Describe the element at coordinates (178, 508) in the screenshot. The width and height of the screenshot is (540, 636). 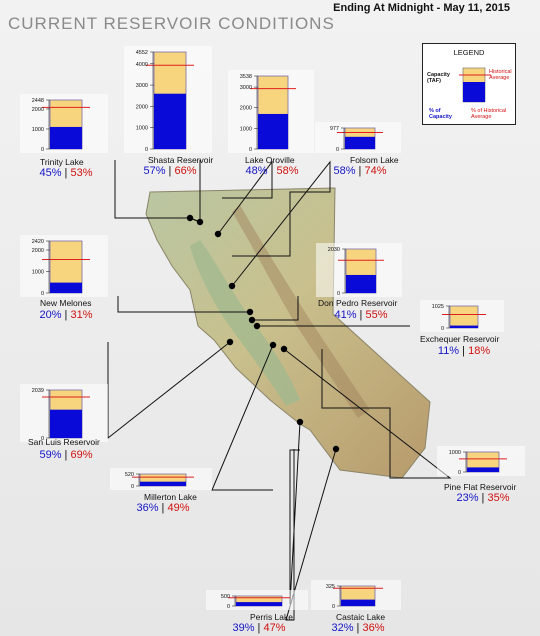
I see `pct-historical: 49%` at that location.